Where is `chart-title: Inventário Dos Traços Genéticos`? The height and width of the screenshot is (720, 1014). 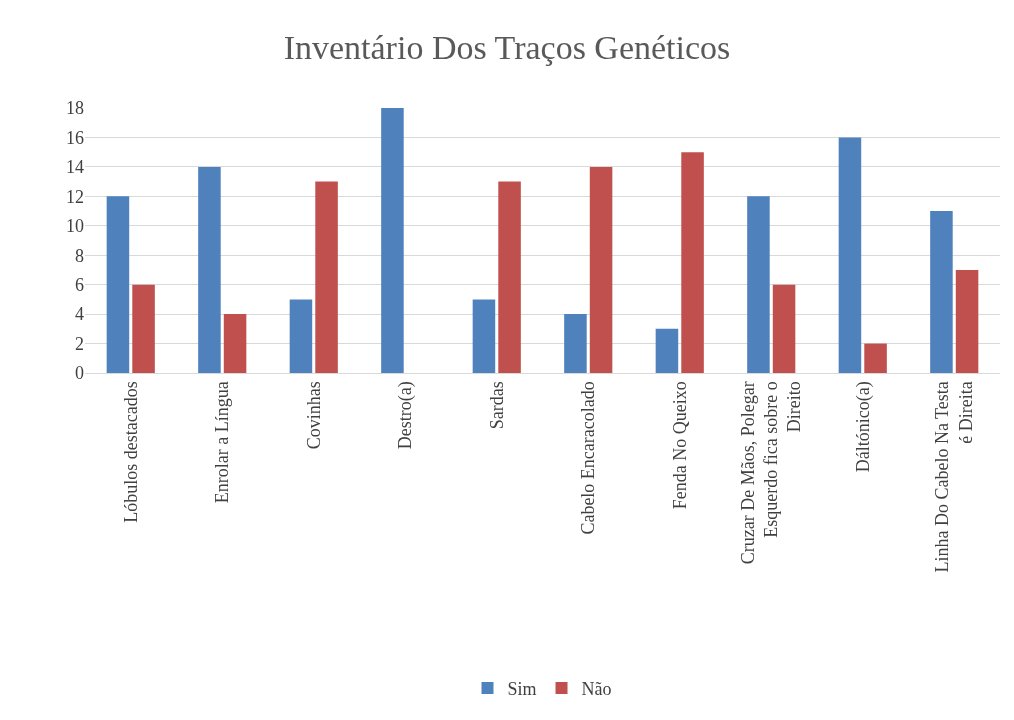
chart-title: Inventário Dos Traços Genéticos is located at coordinates (507, 47).